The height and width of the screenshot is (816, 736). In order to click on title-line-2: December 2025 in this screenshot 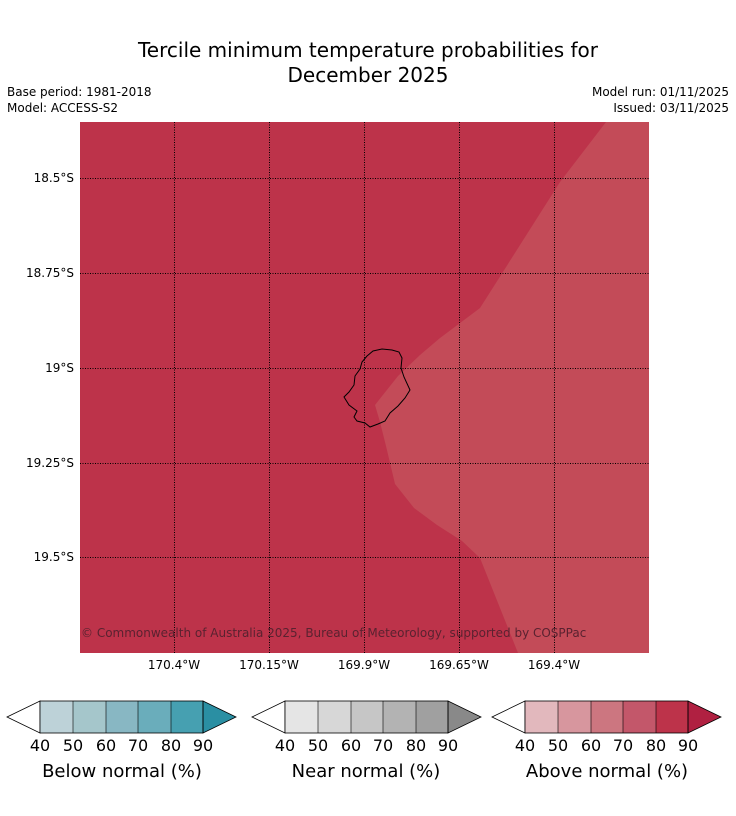, I will do `click(368, 75)`.